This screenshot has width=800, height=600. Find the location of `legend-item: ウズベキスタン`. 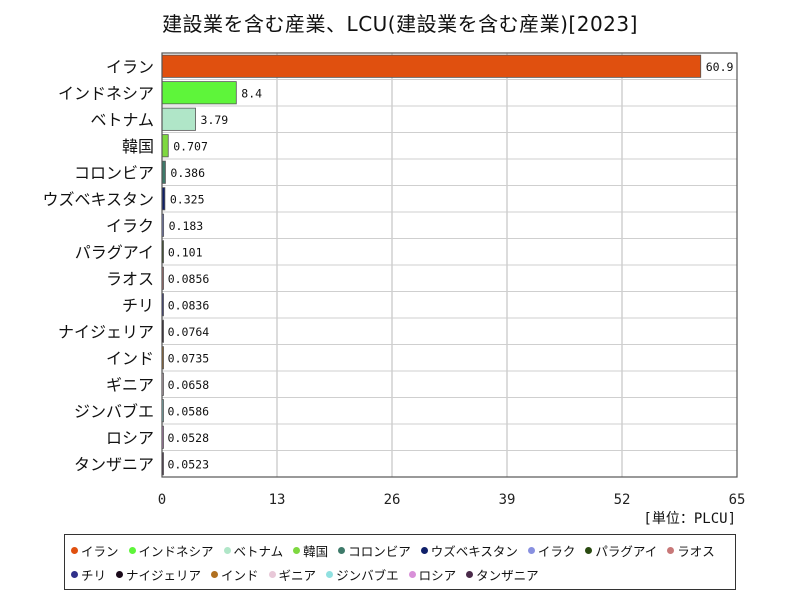

legend-item: ウズベキスタン is located at coordinates (469, 550).